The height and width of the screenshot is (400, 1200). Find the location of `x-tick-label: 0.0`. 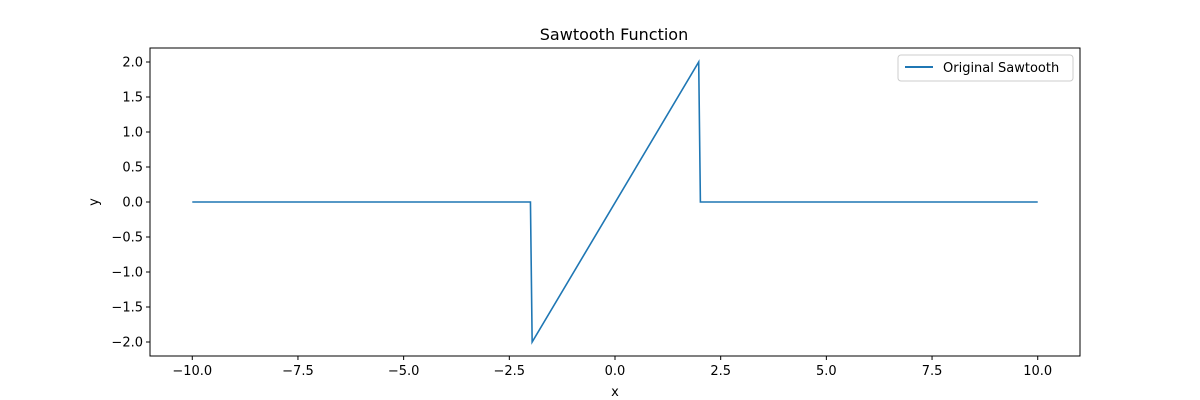

x-tick-label: 0.0 is located at coordinates (615, 371).